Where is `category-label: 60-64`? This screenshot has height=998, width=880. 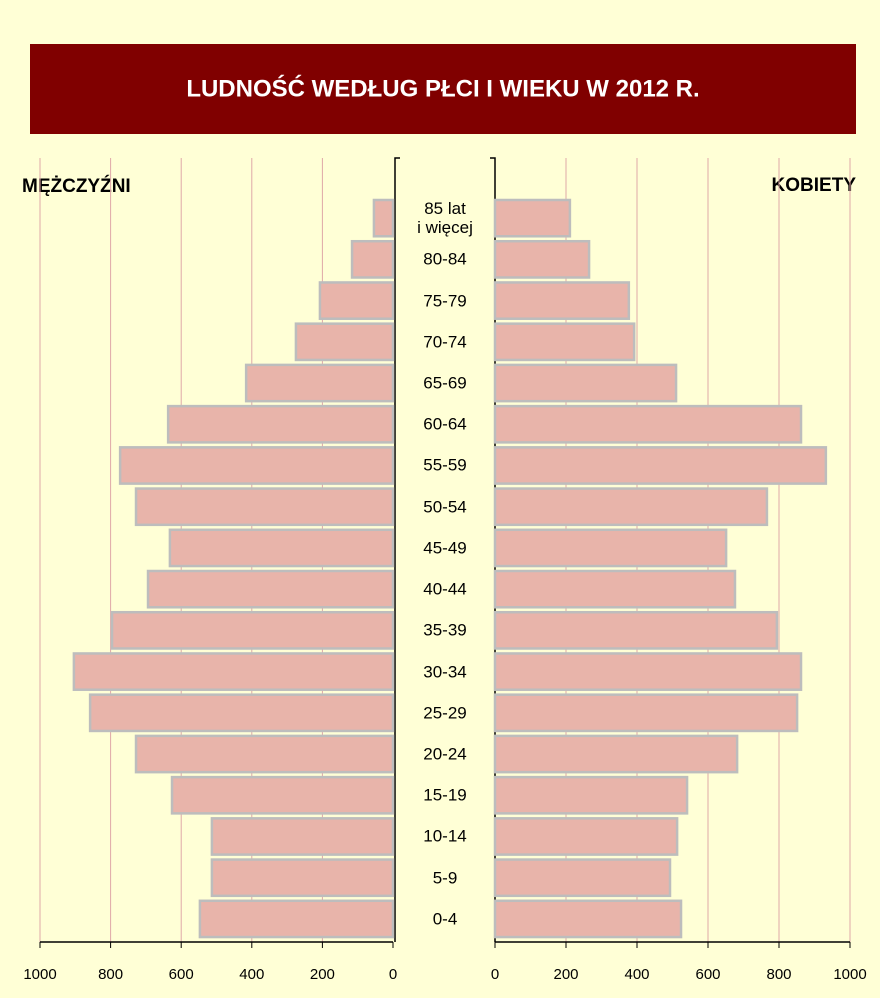
category-label: 60-64 is located at coordinates (445, 424).